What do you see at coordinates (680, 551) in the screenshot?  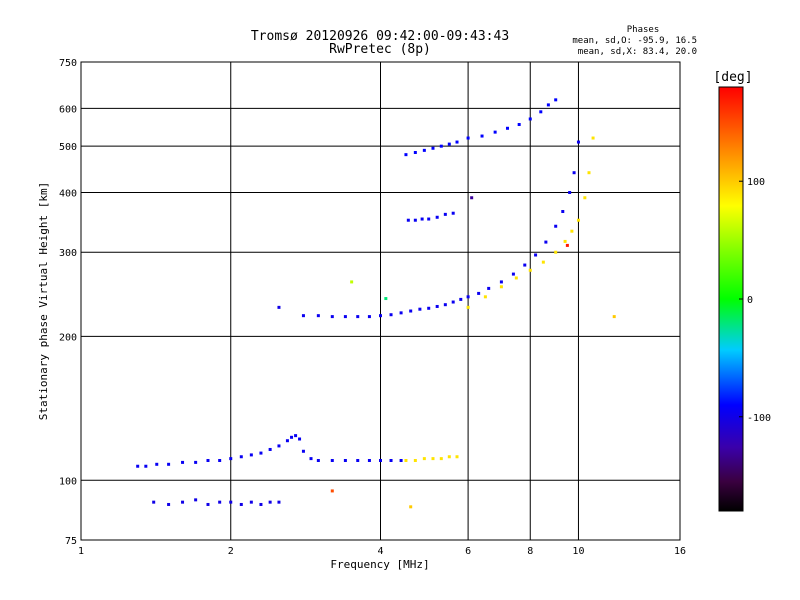 I see `x-tick-label: 16` at bounding box center [680, 551].